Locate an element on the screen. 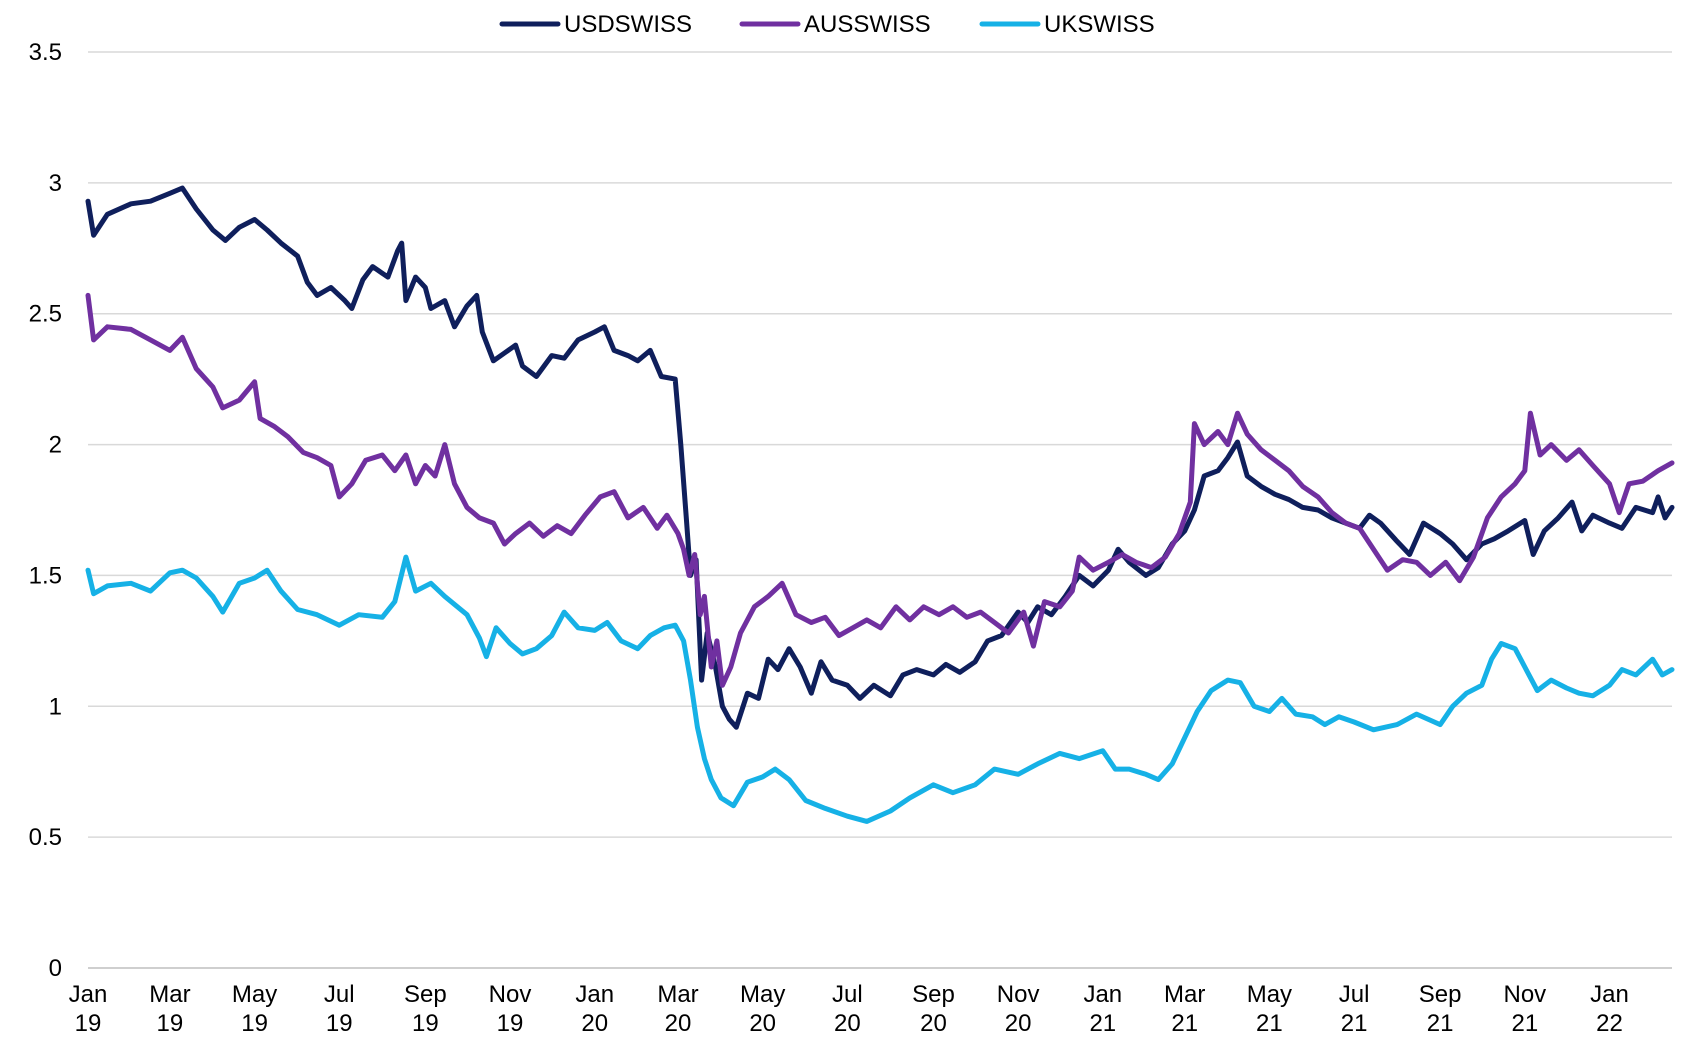  y-axis: 0 0.5 1 1.5 2 2.5 3 3.5 is located at coordinates (45, 510).